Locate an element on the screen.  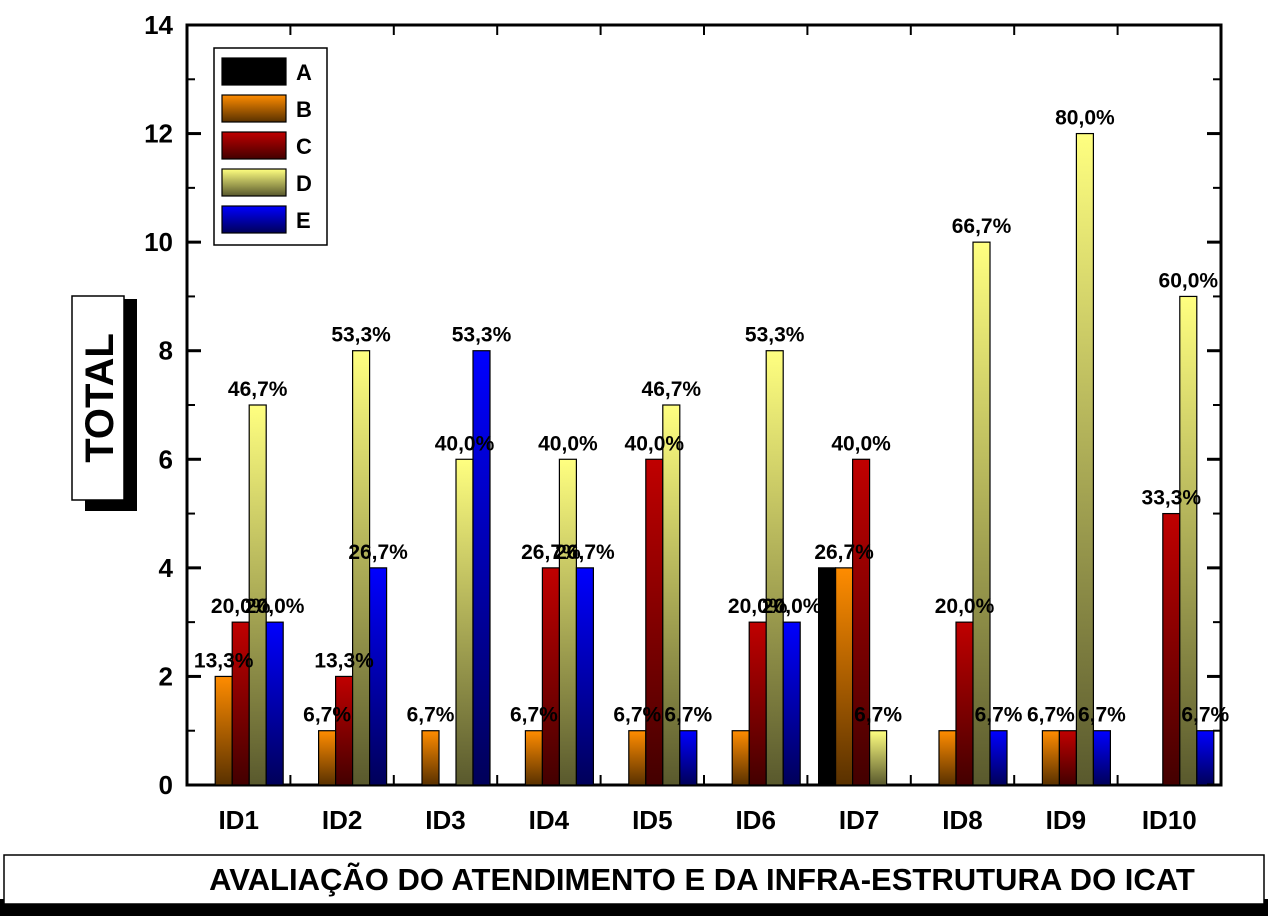
bar-D-ID2 is located at coordinates (361, 568).